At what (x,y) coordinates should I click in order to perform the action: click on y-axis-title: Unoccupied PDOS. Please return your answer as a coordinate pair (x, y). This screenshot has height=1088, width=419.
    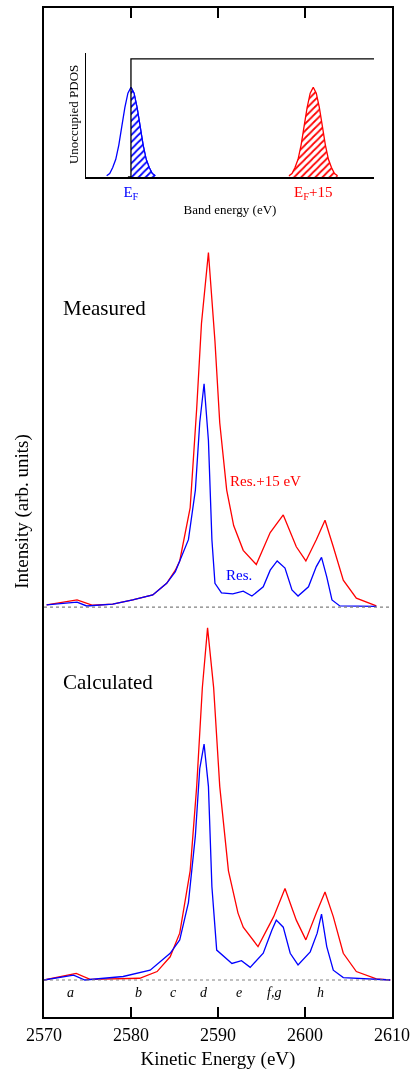
    Looking at the image, I should click on (74, 114).